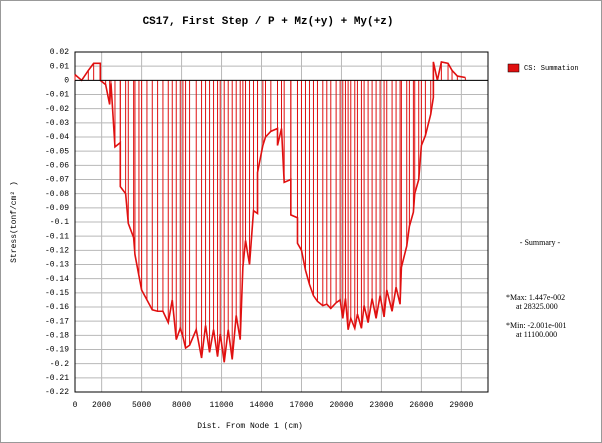 This screenshot has width=602, height=443. What do you see at coordinates (57, 392) in the screenshot?
I see `y-tick-label: -0.22` at bounding box center [57, 392].